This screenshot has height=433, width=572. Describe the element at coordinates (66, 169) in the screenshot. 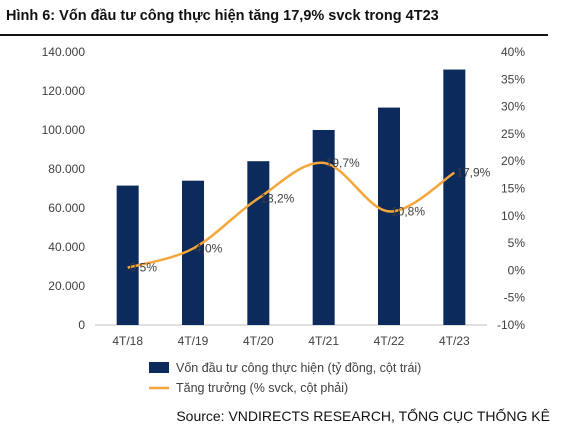

I see `left-tick-label: 80.000` at that location.